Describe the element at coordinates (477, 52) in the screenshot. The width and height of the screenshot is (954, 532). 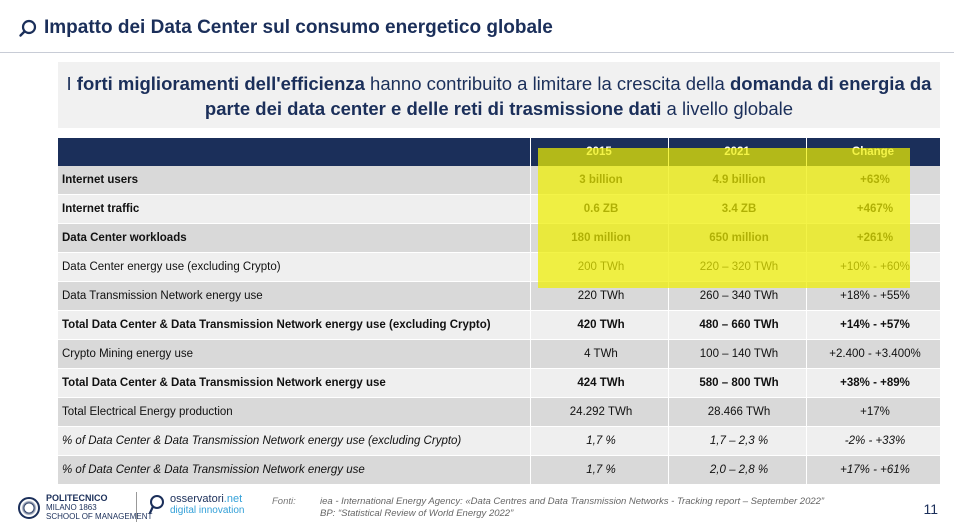
I see `title-divider` at that location.